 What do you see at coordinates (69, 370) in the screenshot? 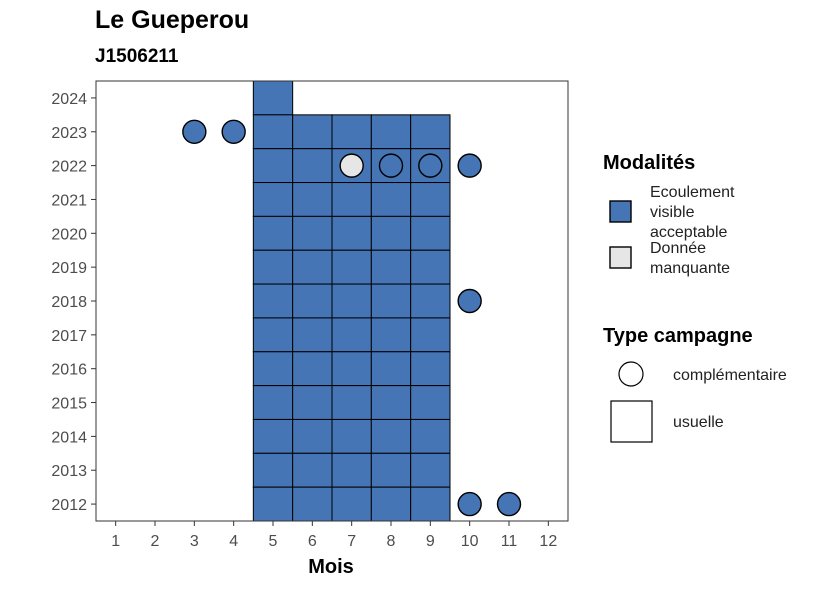
I see `y-tick-label-2016: 2016` at bounding box center [69, 370].